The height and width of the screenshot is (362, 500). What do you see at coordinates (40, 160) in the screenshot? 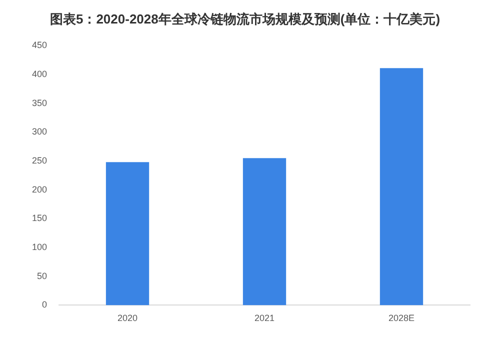
I see `y-tick-label: 250` at bounding box center [40, 160].